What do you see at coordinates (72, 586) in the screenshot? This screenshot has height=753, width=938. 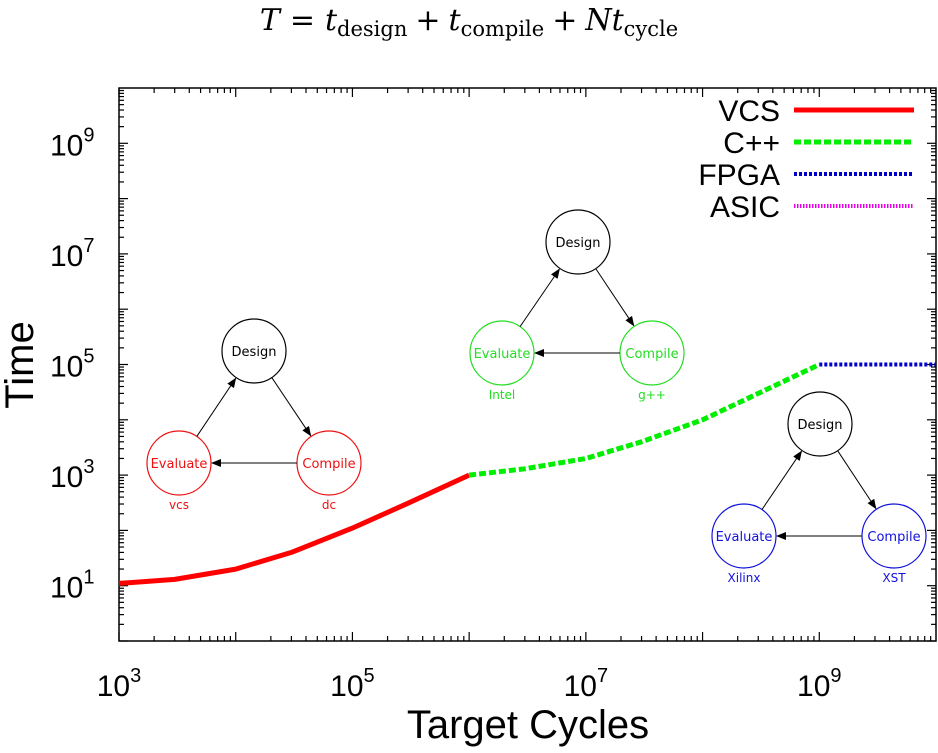 I see `y-tick-label: 10¹` at bounding box center [72, 586].